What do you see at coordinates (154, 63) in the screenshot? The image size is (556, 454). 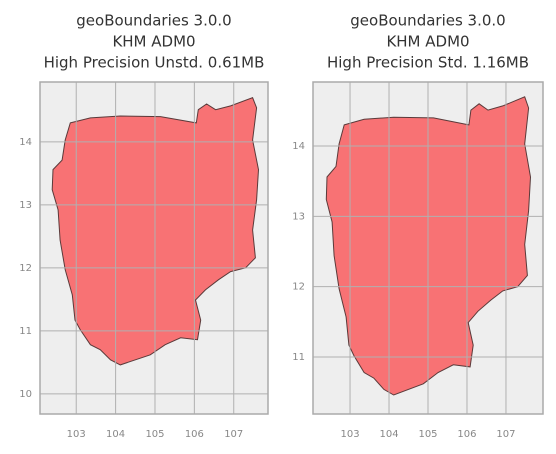 I see `chart-title: High Precision Unstd. 0.61MB` at bounding box center [154, 63].